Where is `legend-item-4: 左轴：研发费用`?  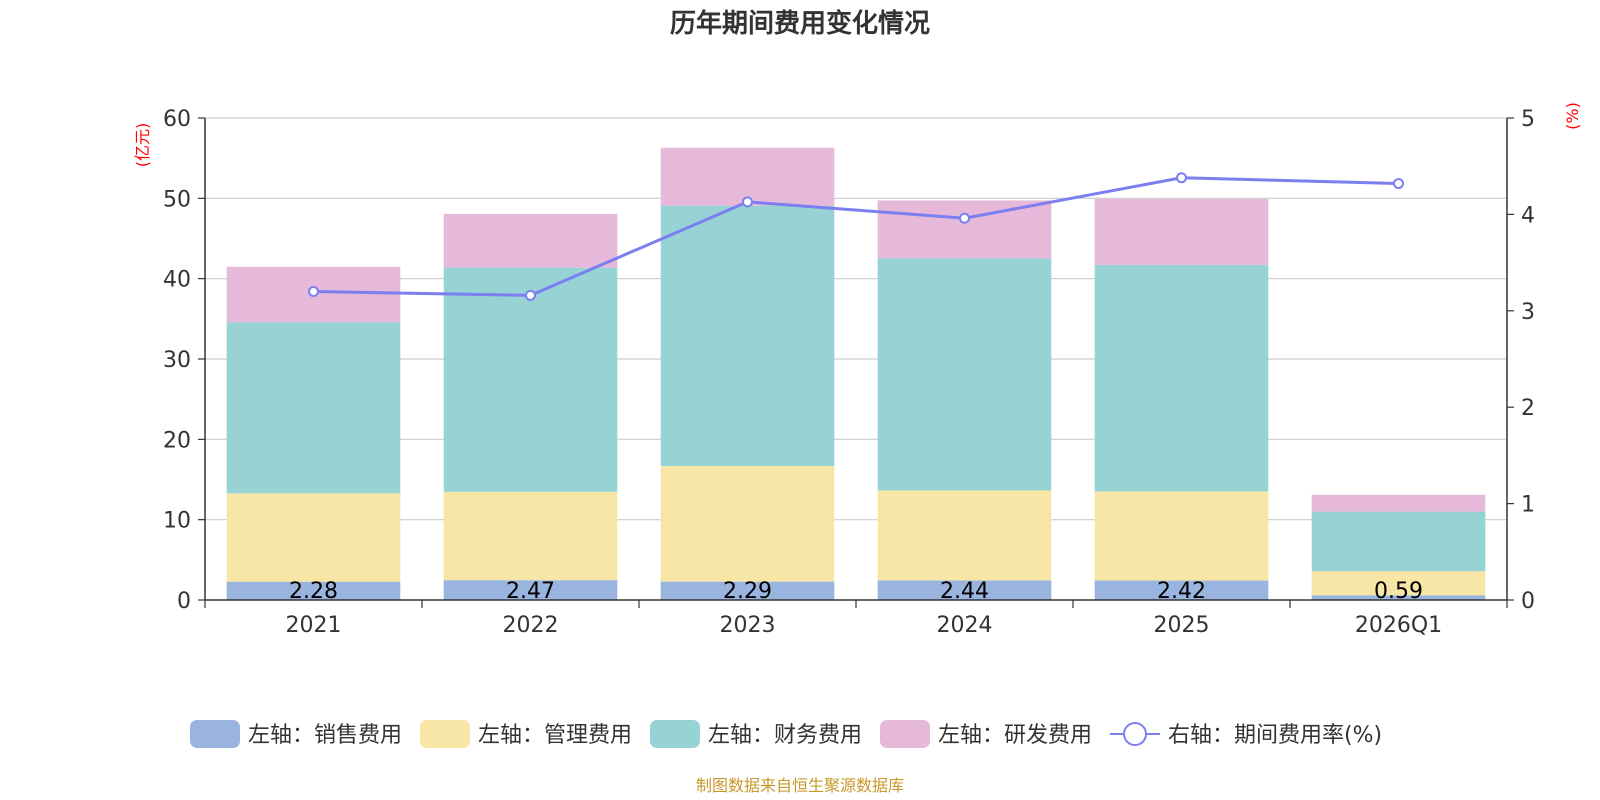
legend-item-4: 左轴：研发费用 is located at coordinates (986, 734).